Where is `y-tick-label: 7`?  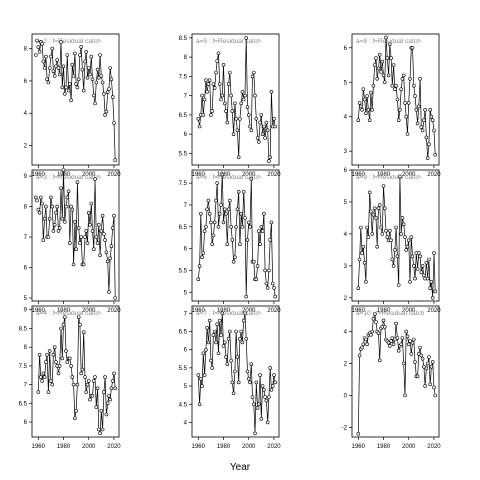
y-tick-label: 7 is located at coordinates (186, 97).